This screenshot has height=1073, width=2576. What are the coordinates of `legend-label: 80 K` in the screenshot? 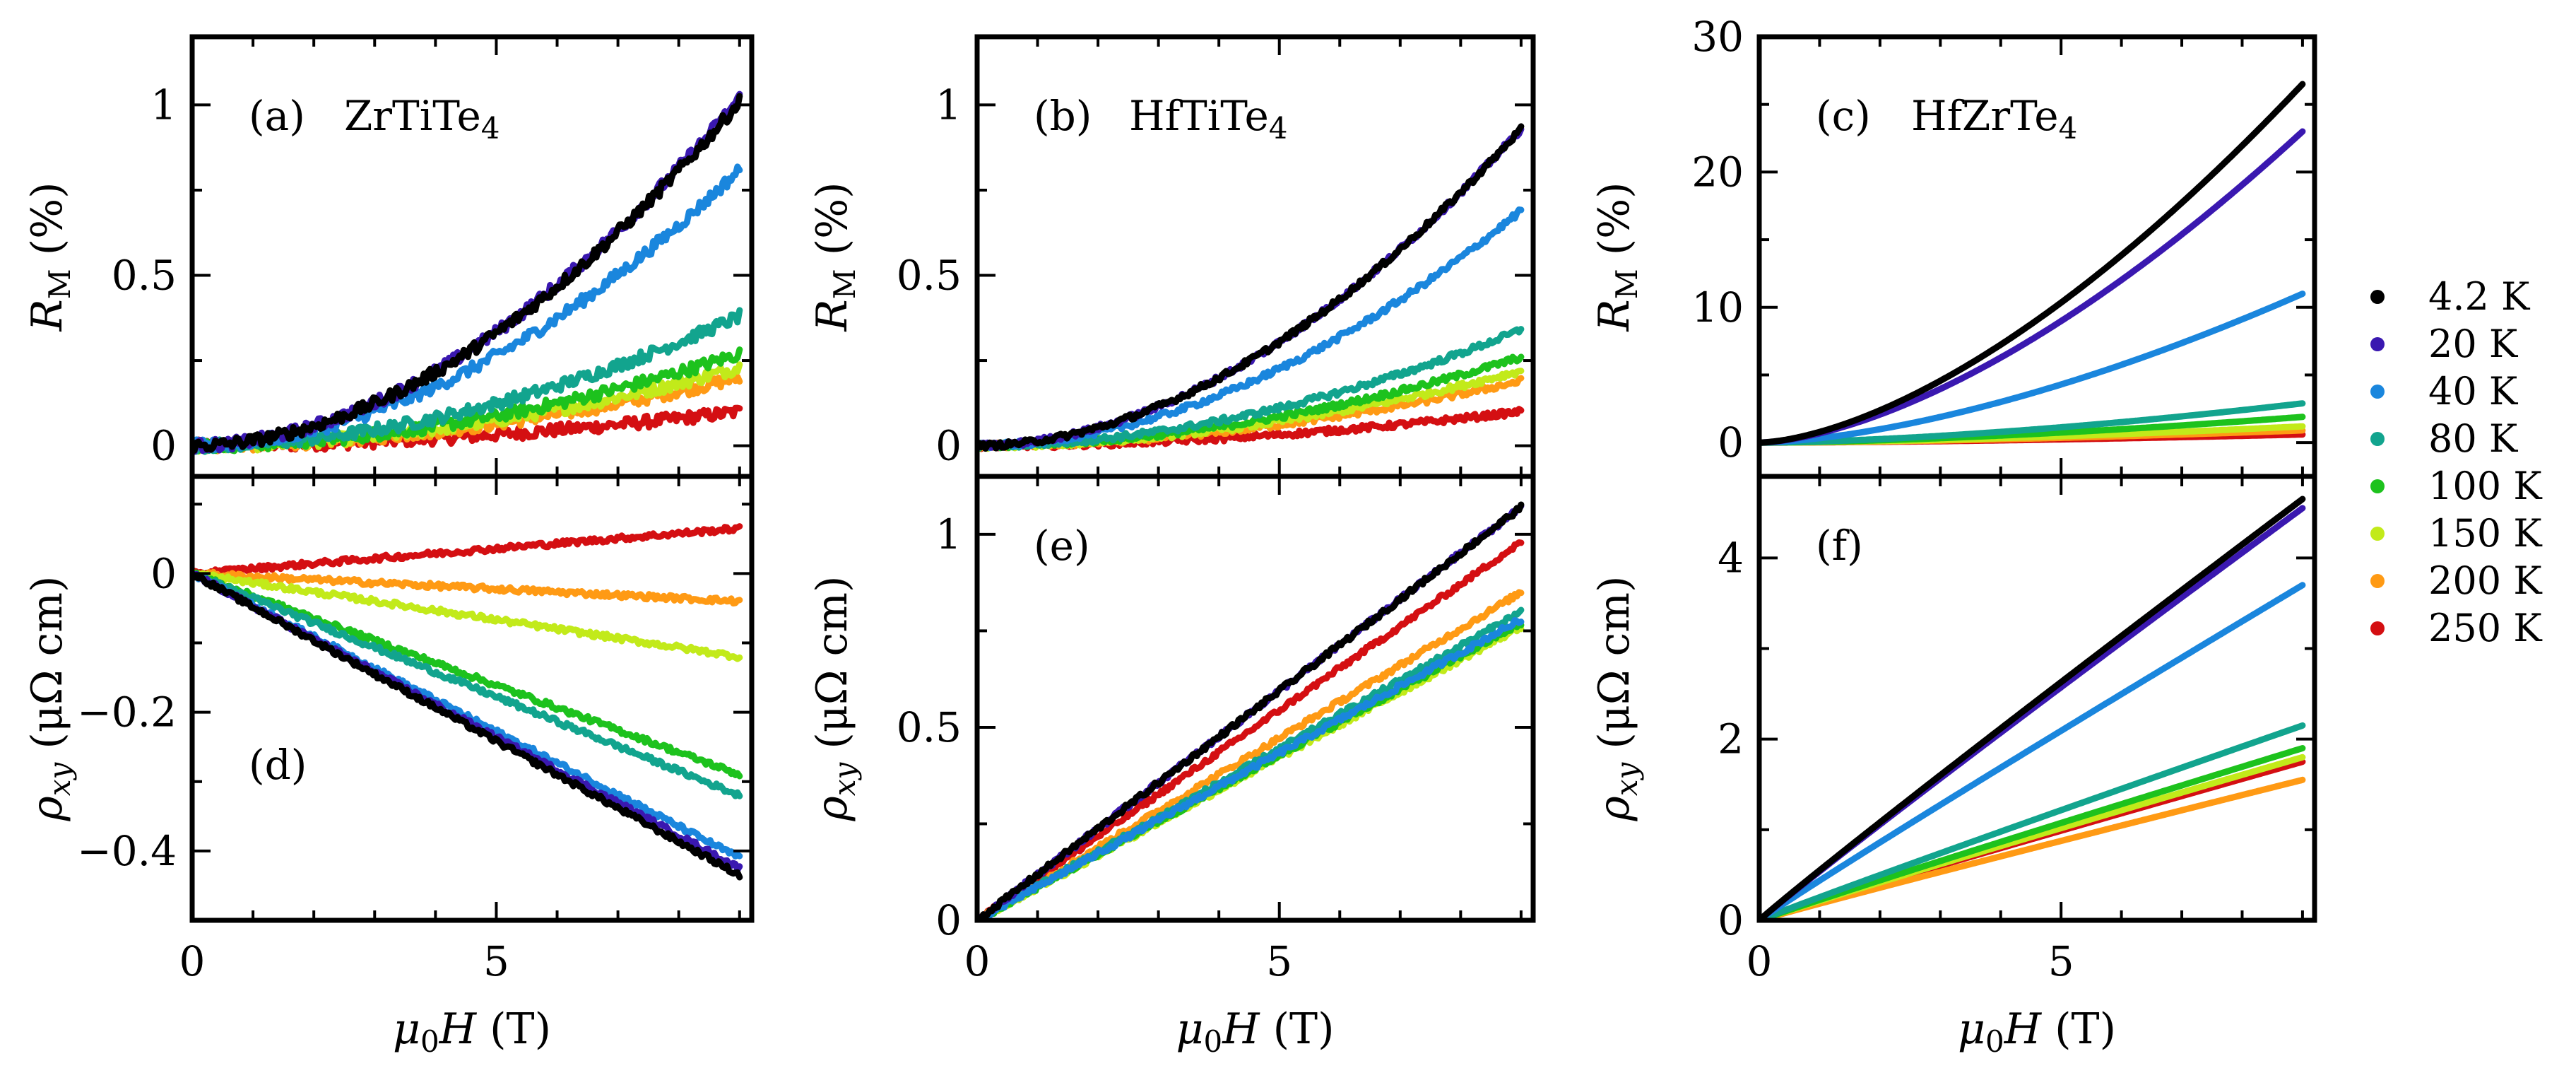 It's located at (2473, 438).